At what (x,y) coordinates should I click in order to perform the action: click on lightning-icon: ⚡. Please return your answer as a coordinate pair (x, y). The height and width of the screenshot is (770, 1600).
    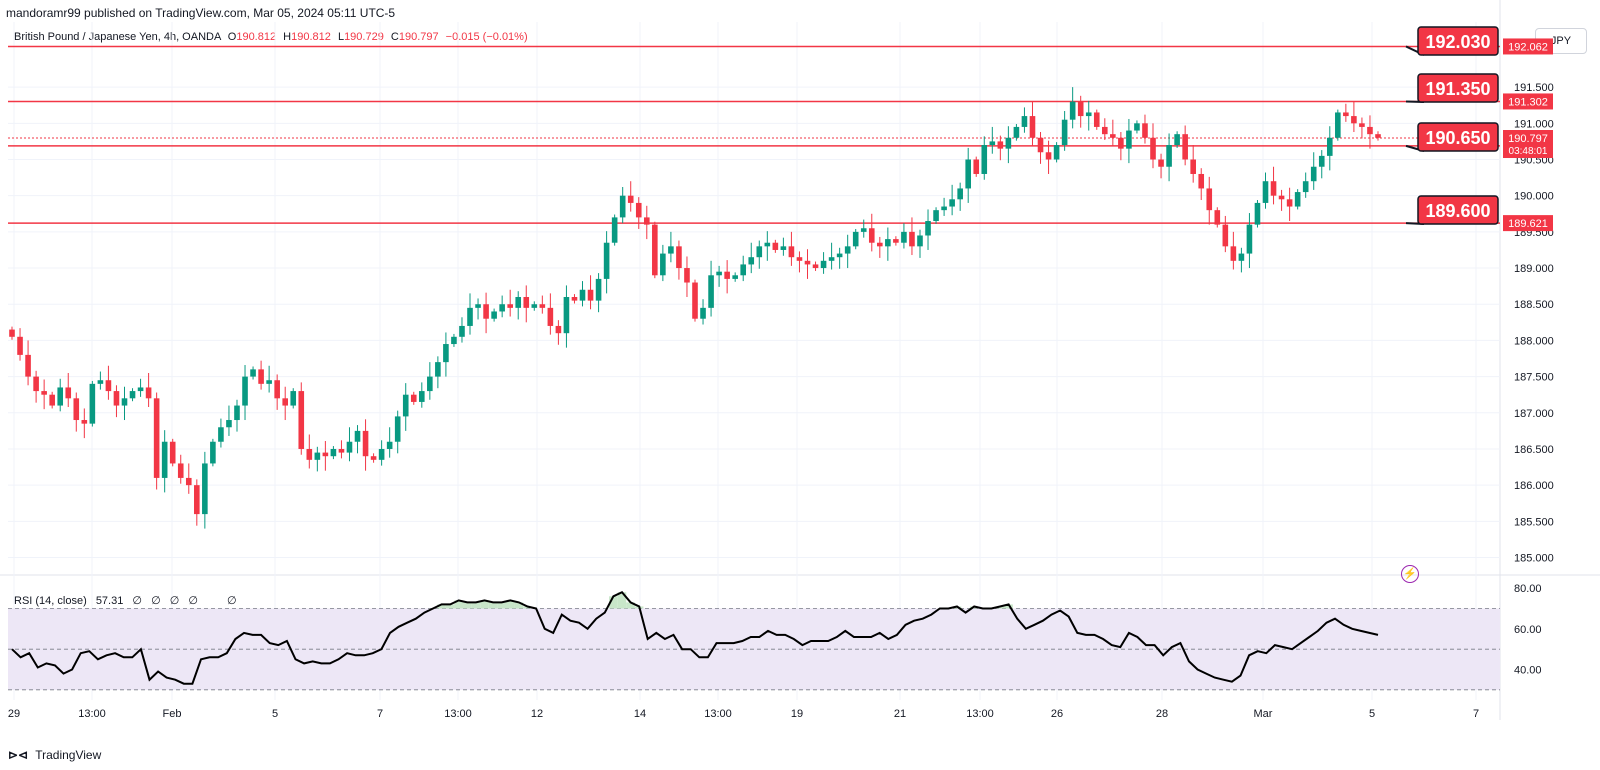
    Looking at the image, I should click on (1410, 574).